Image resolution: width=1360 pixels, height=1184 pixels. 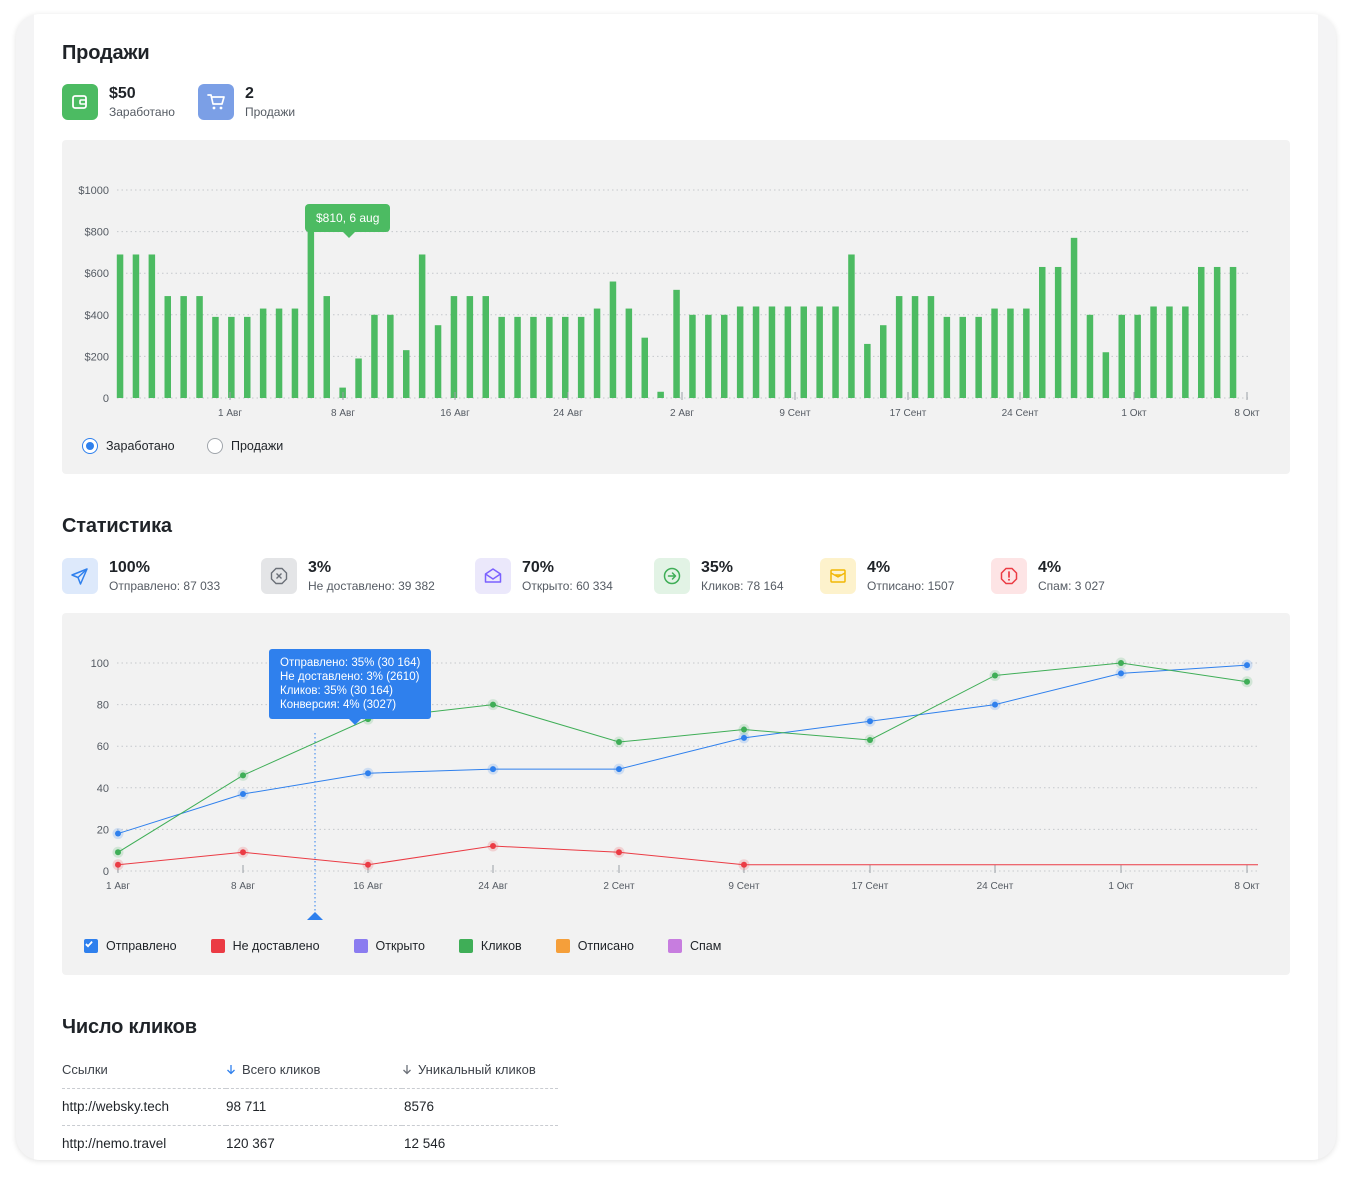 I want to click on y-tick-label: $600, so click(x=97, y=274).